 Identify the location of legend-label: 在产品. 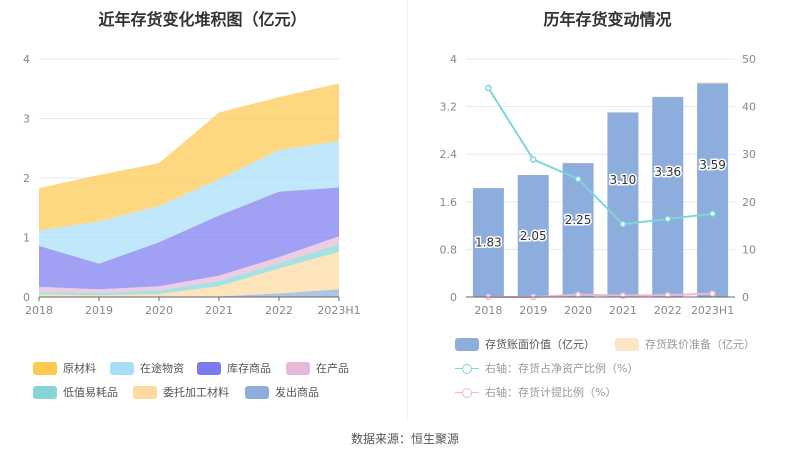
(332, 368).